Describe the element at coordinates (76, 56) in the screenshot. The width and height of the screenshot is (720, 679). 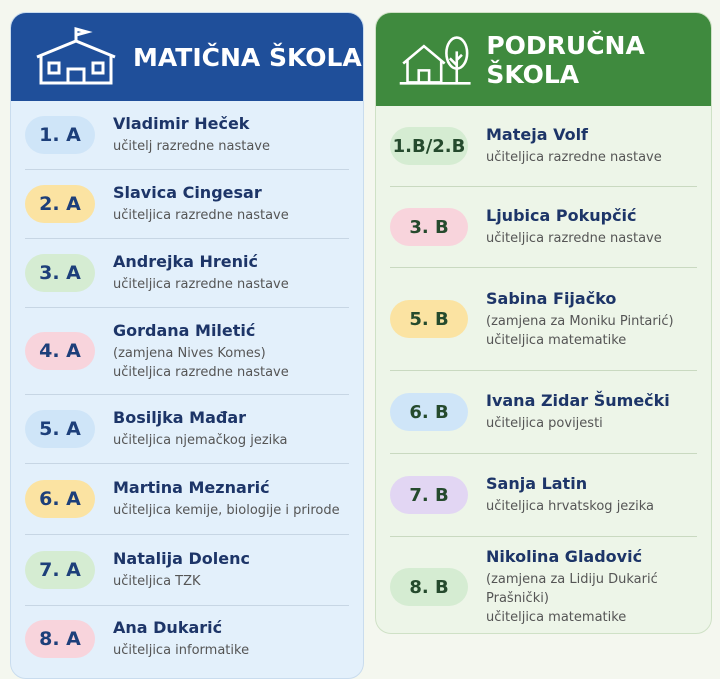
I see `school-icon` at that location.